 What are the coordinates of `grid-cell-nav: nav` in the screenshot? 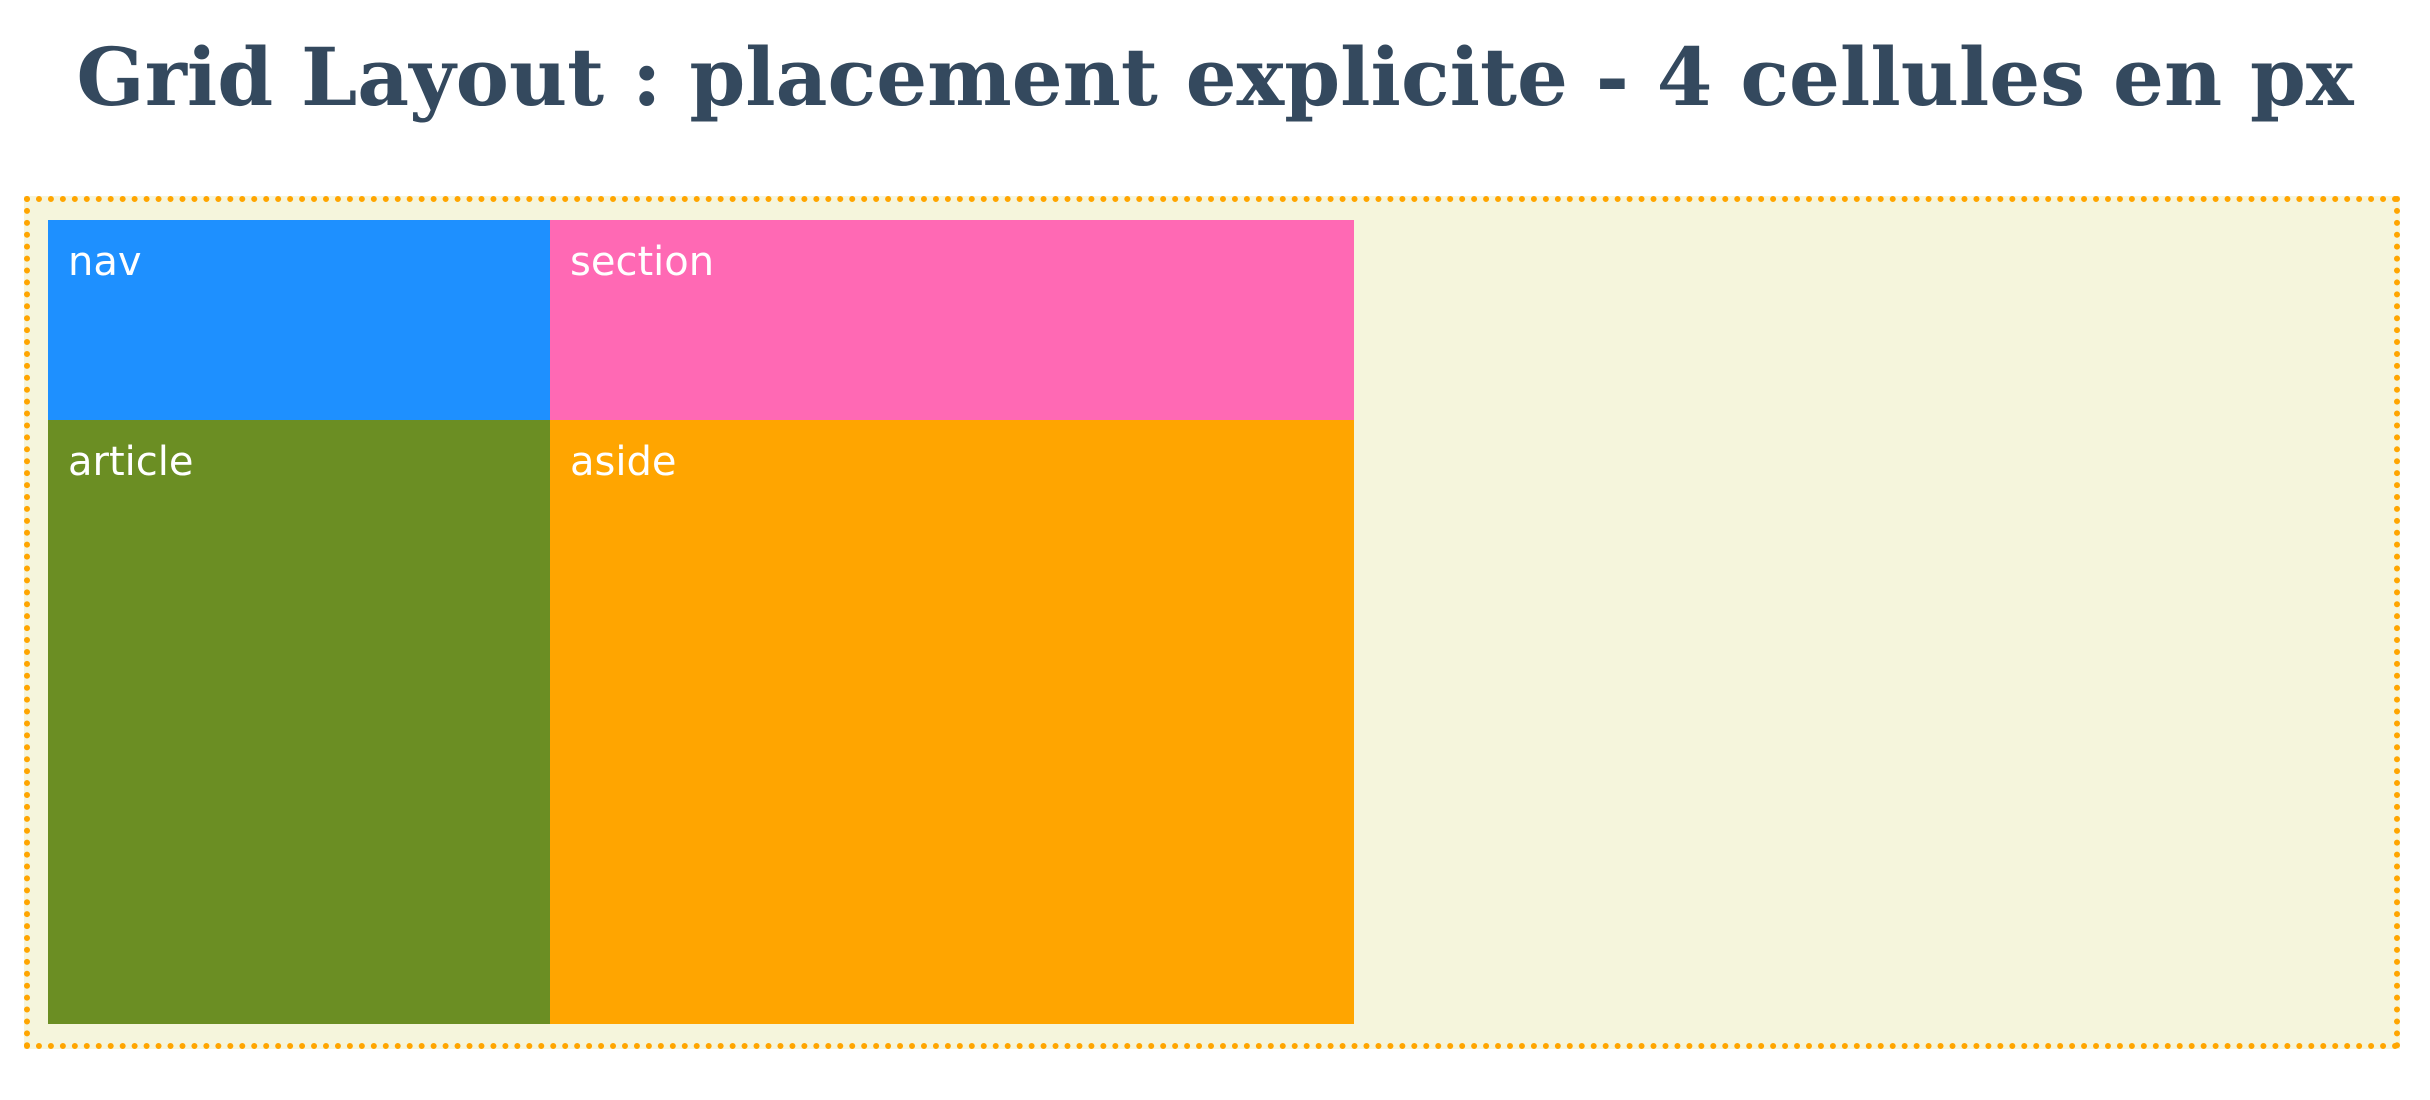 It's located at (299, 320).